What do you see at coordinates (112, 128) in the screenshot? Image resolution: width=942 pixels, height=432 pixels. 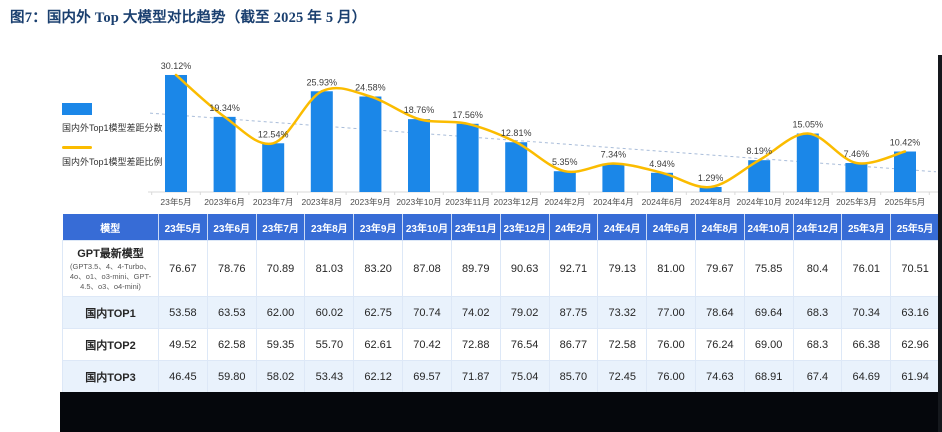 I see `legend-bar-label: 国内外Top1模型差距分数` at bounding box center [112, 128].